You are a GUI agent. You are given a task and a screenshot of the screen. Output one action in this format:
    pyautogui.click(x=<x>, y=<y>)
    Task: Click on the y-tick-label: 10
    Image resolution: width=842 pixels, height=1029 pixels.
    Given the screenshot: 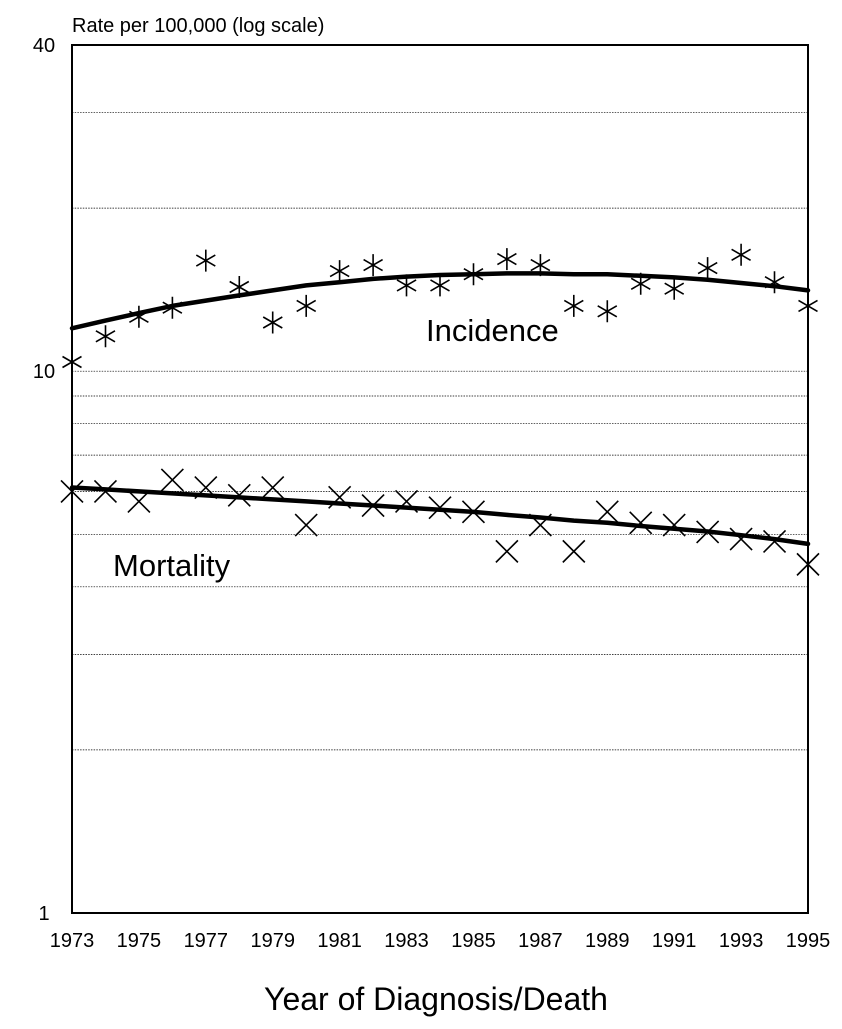 What is the action you would take?
    pyautogui.click(x=44, y=372)
    